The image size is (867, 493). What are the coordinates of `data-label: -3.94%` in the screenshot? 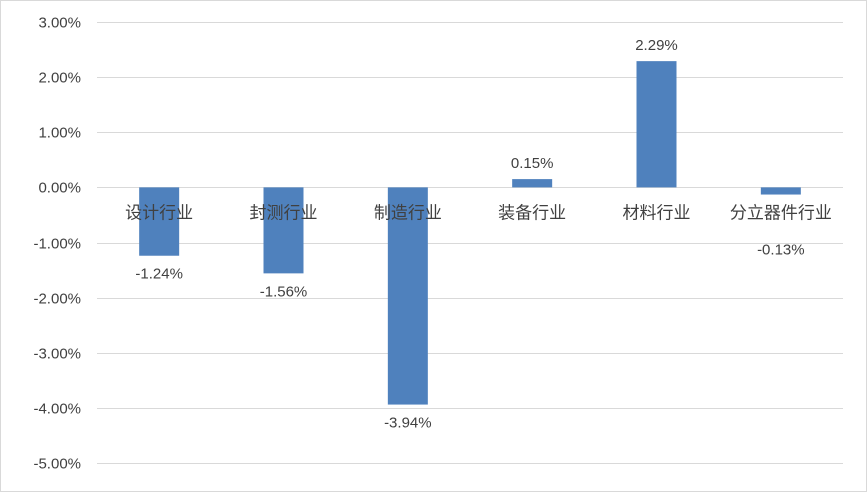 It's located at (408, 423).